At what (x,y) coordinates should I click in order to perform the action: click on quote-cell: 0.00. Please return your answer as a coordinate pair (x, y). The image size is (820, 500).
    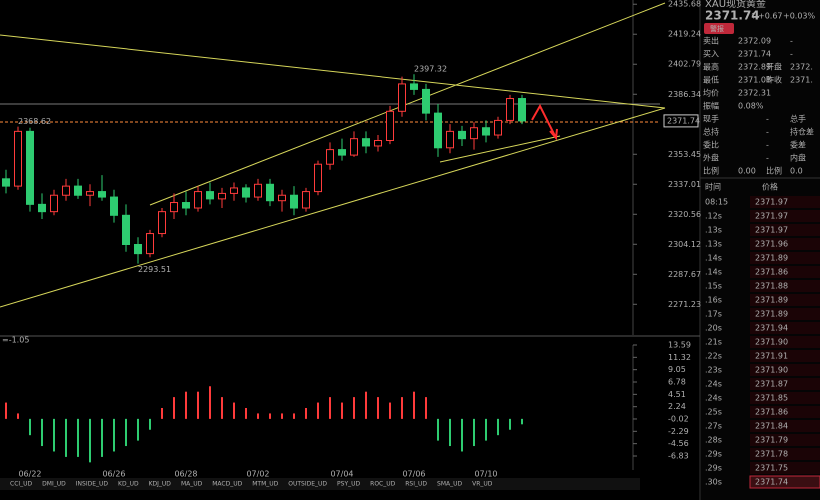
    Looking at the image, I should click on (747, 171).